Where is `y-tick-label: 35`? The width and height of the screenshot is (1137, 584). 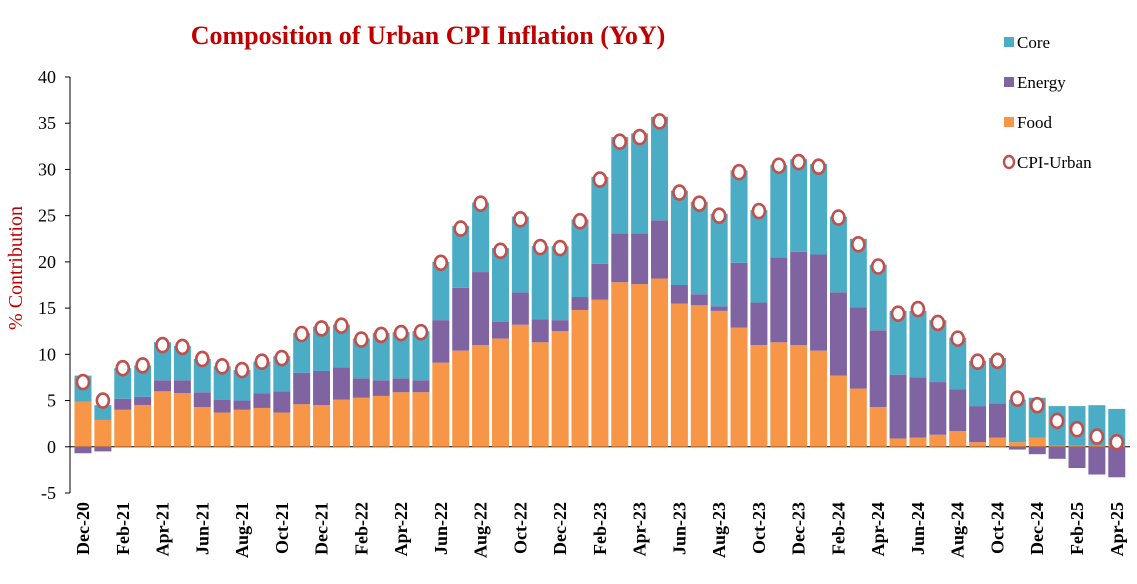
y-tick-label: 35 is located at coordinates (47, 123).